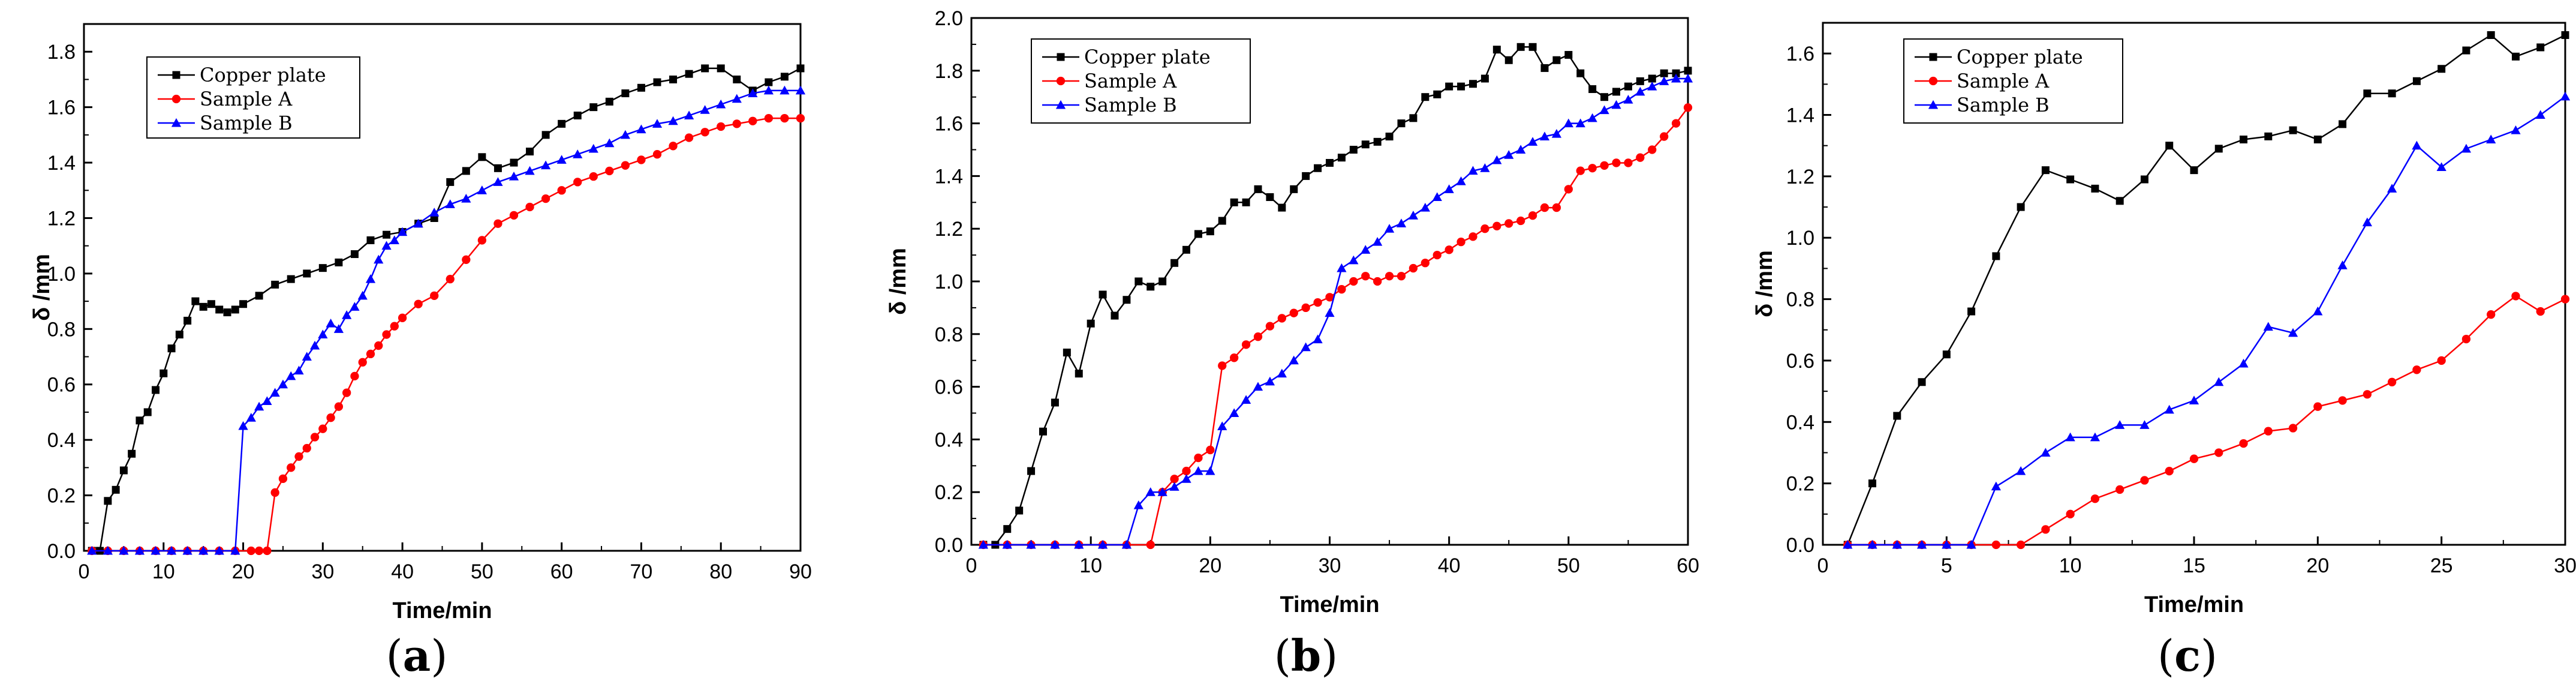 The height and width of the screenshot is (693, 2576). I want to click on x-tick-label: 10, so click(164, 571).